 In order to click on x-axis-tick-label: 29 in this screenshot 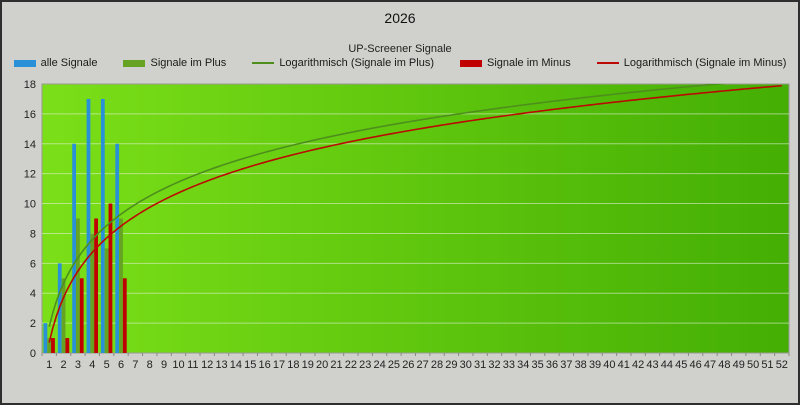, I will do `click(451, 365)`.